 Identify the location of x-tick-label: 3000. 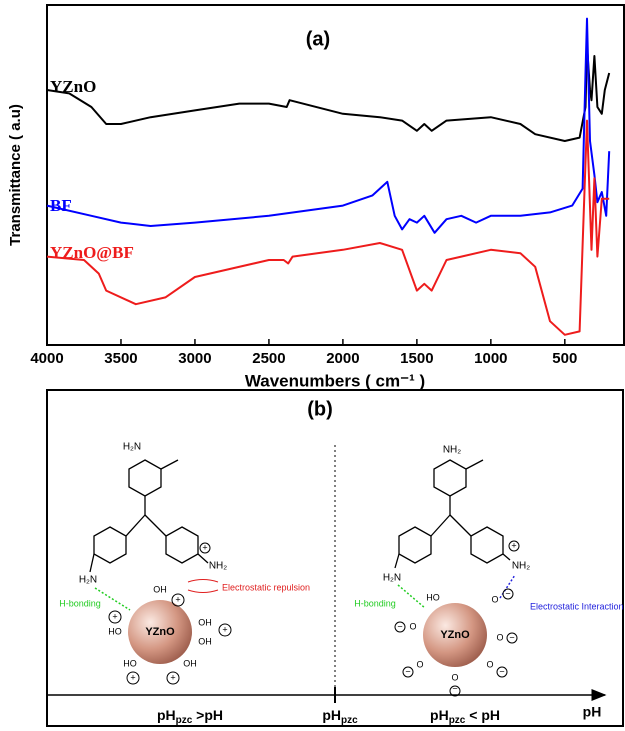
(194, 358).